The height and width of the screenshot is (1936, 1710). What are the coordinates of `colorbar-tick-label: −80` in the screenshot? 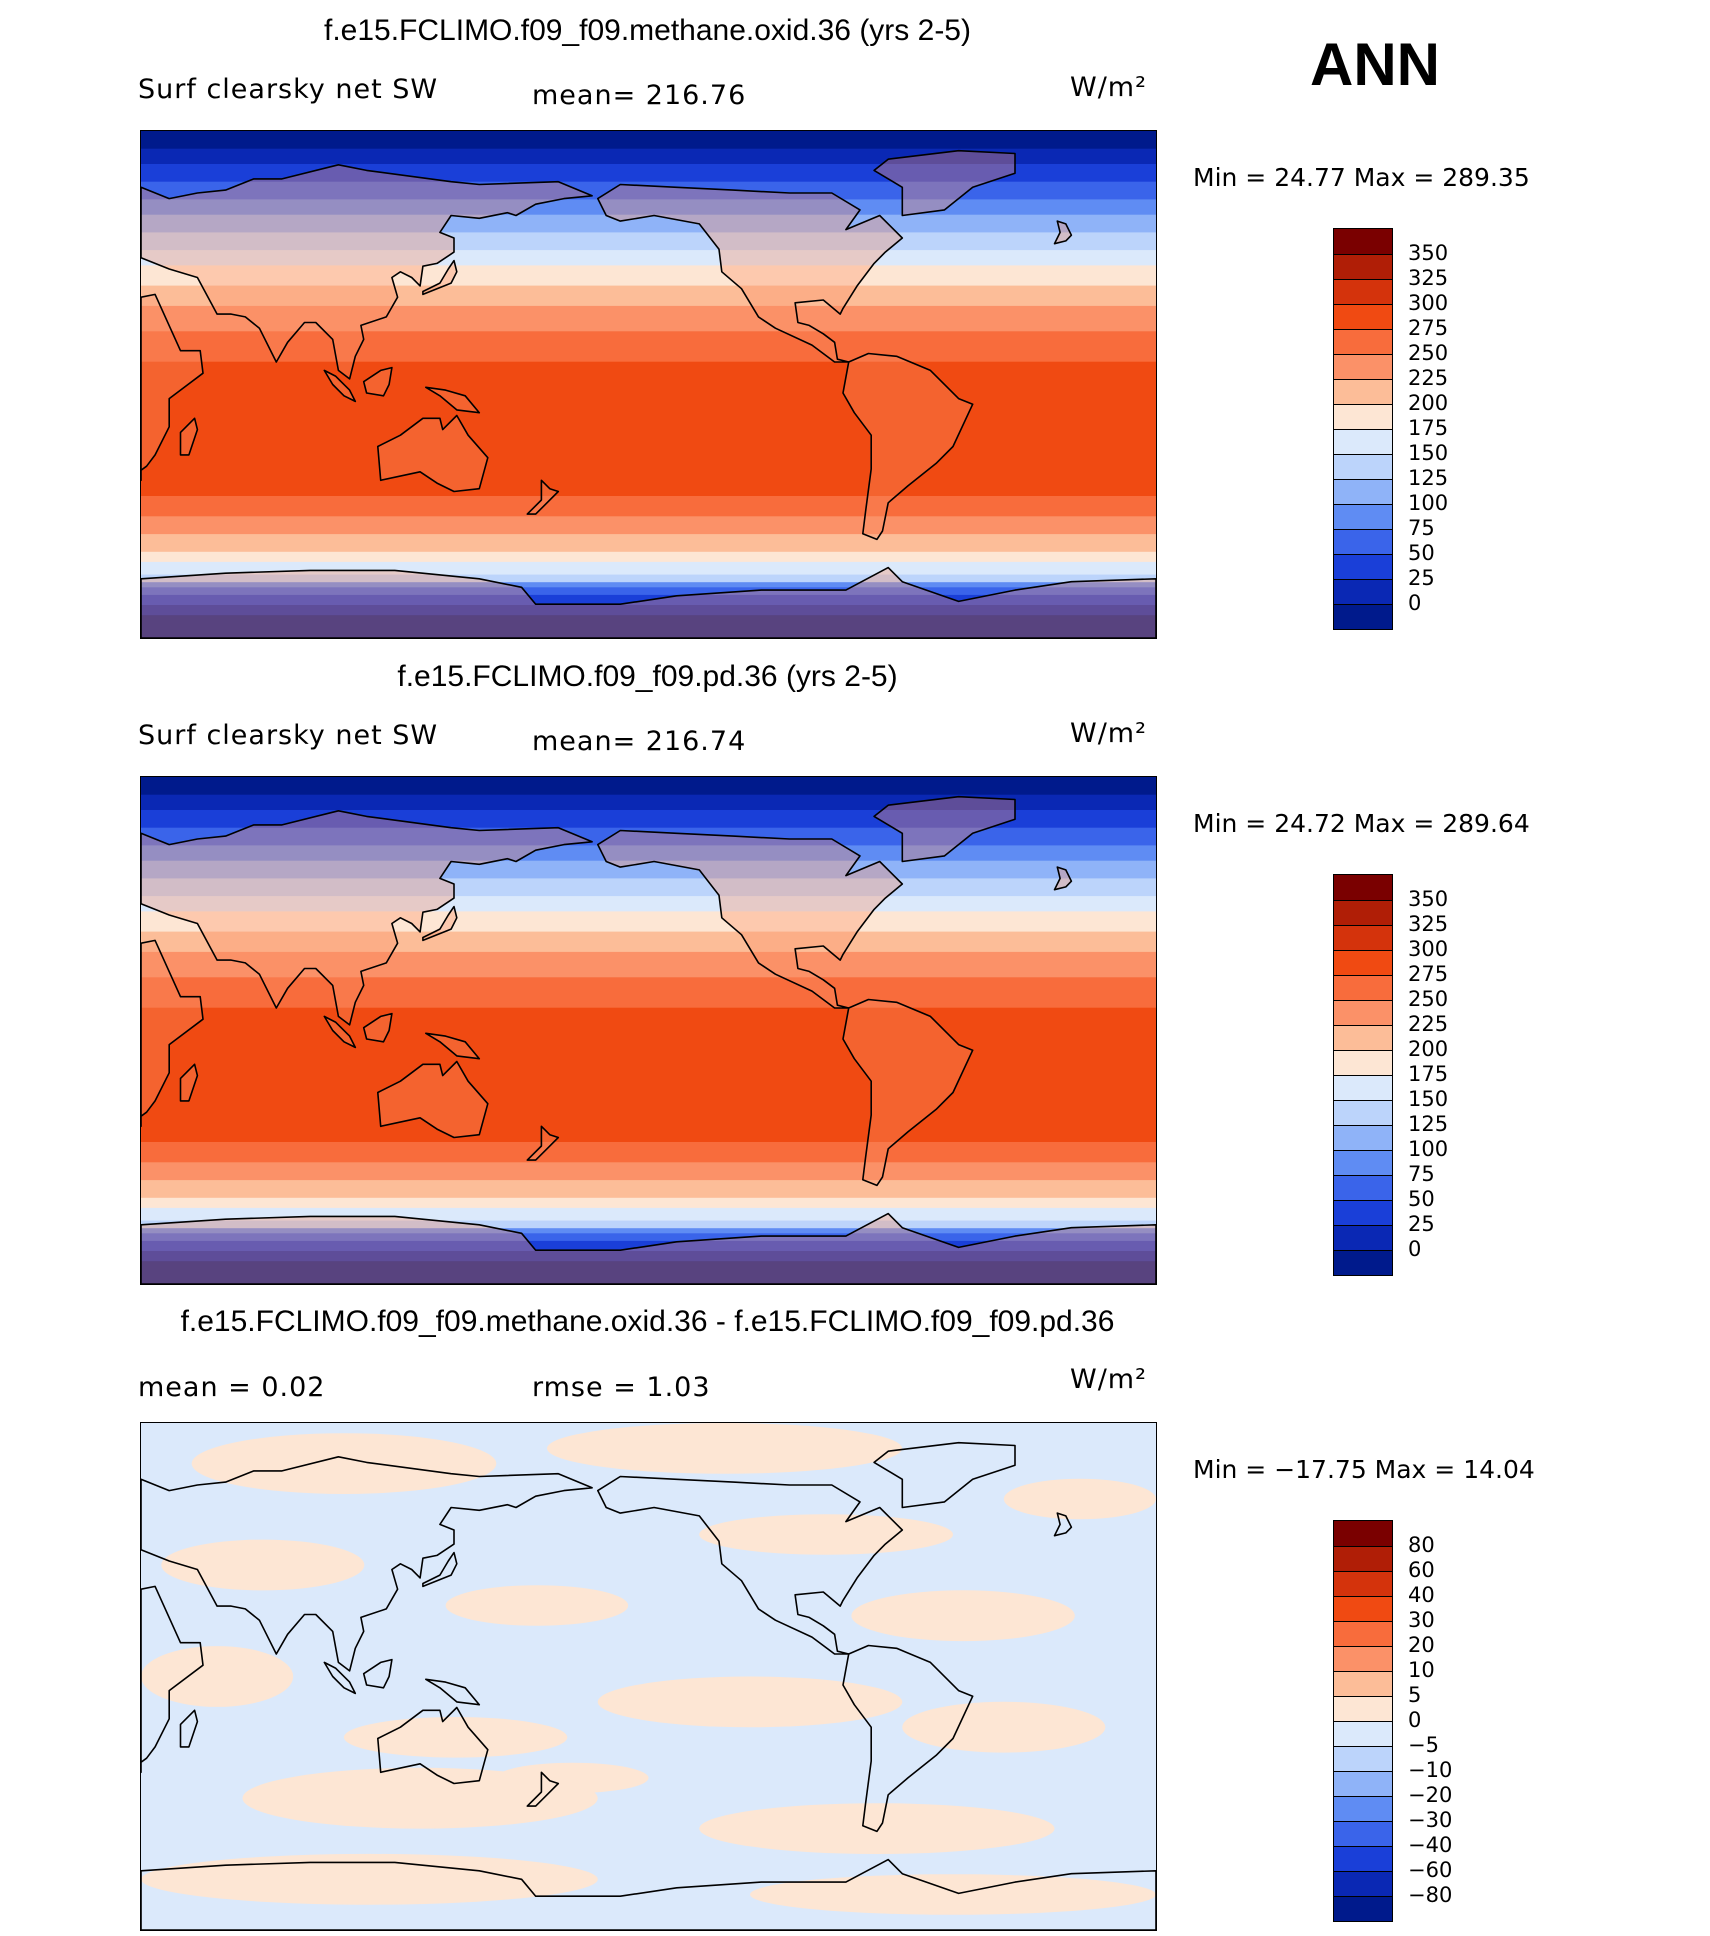 It's located at (1430, 1895).